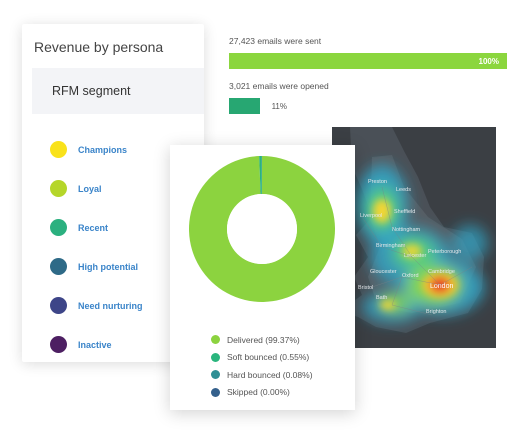 This screenshot has width=528, height=432. I want to click on segment-item-need-nurturing: Need nurturing, so click(96, 305).